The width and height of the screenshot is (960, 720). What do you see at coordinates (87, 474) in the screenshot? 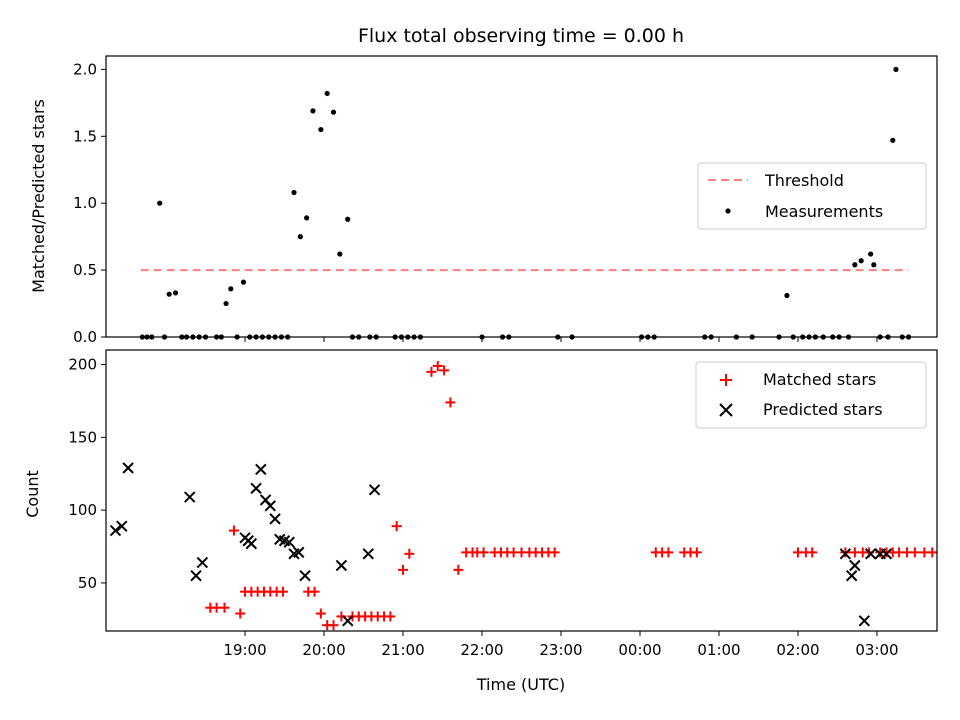
I see `count-y-ticks: 50 100 150 200` at bounding box center [87, 474].